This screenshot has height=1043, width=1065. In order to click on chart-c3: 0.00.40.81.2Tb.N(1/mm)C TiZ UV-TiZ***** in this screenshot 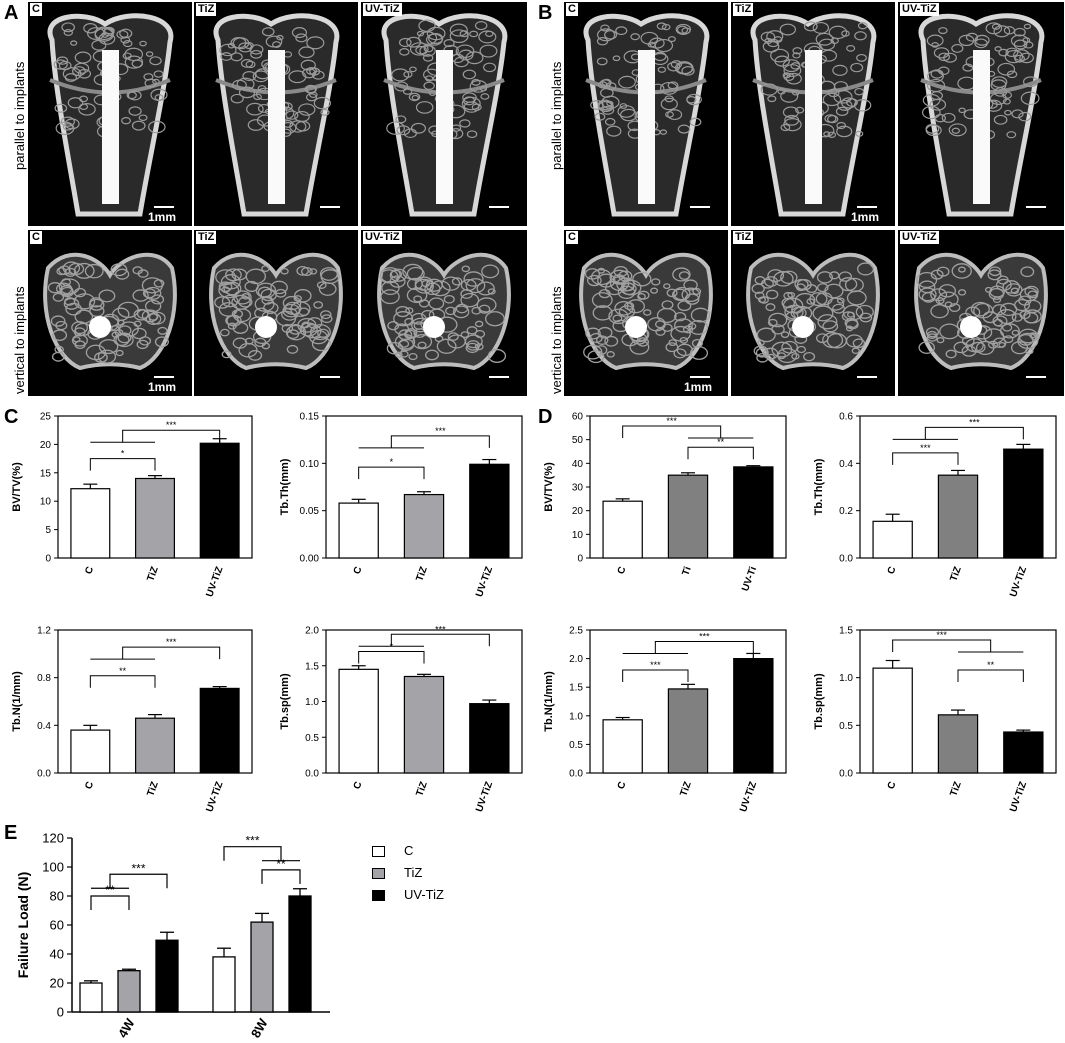, I will do `click(132, 720)`.